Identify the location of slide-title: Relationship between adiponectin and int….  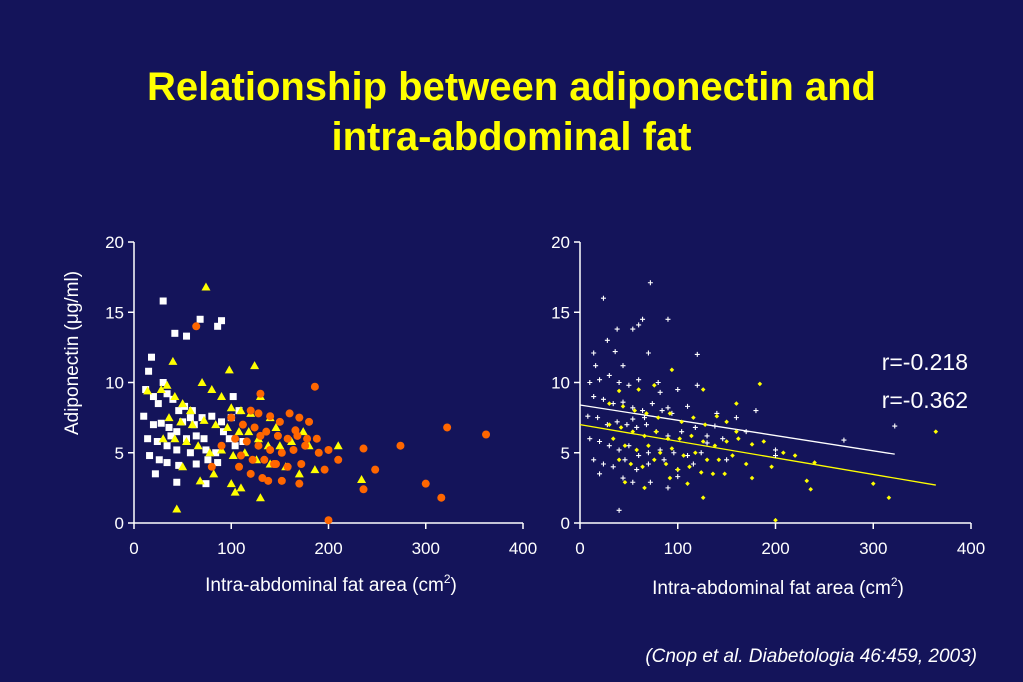
(511, 112).